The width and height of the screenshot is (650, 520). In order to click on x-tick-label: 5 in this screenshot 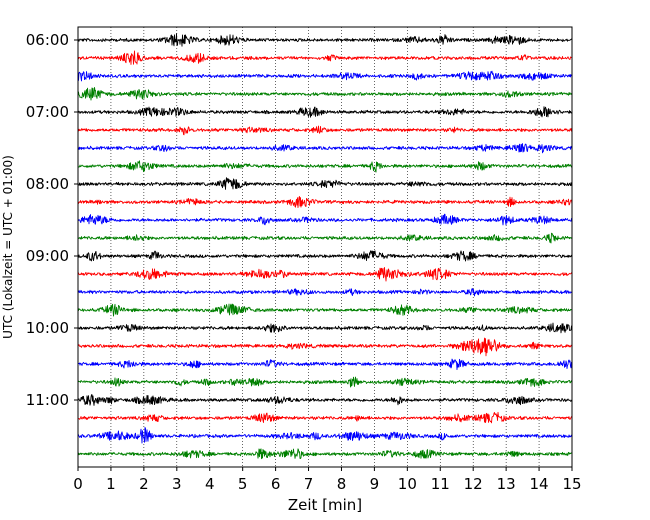, I will do `click(243, 484)`.